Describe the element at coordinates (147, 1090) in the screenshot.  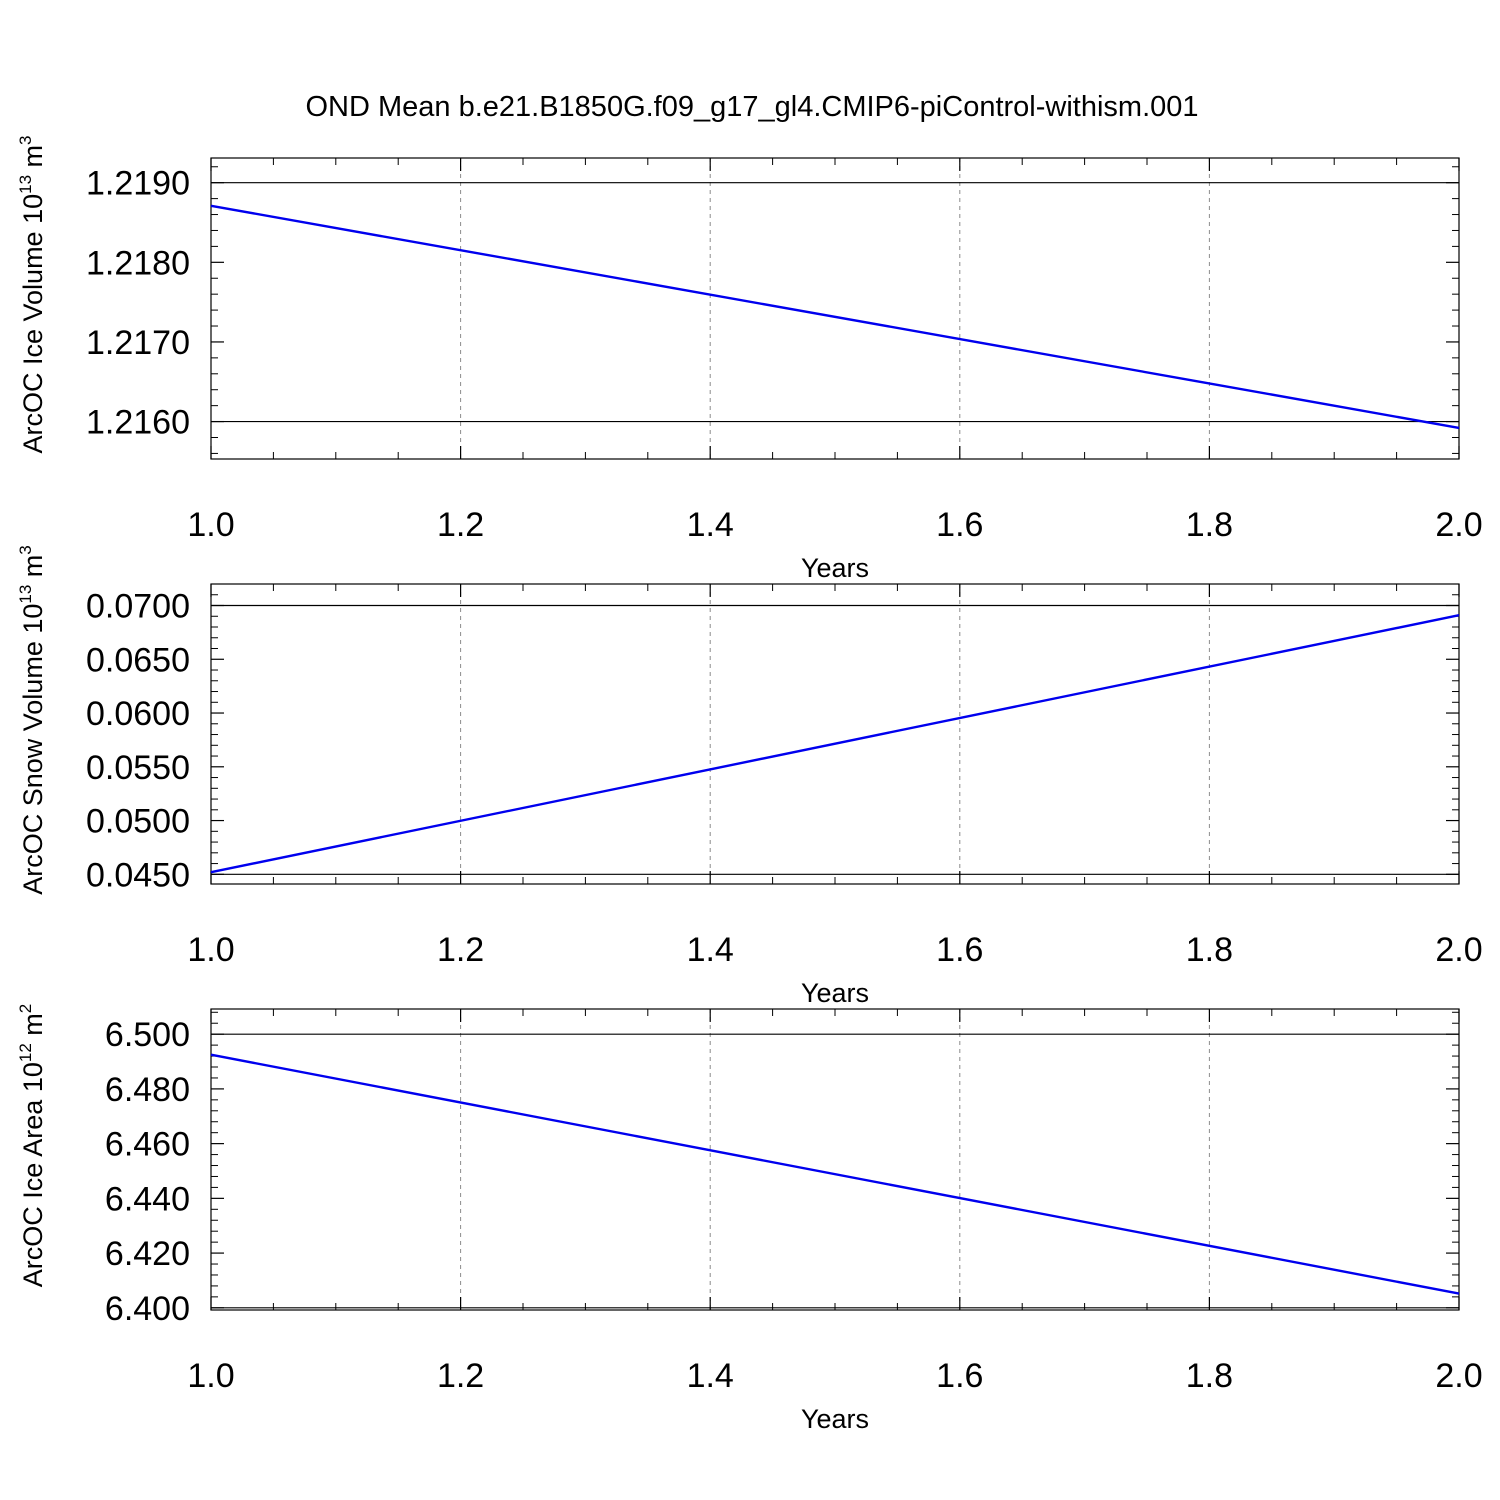
I see `y-tick-label: 6.480` at that location.